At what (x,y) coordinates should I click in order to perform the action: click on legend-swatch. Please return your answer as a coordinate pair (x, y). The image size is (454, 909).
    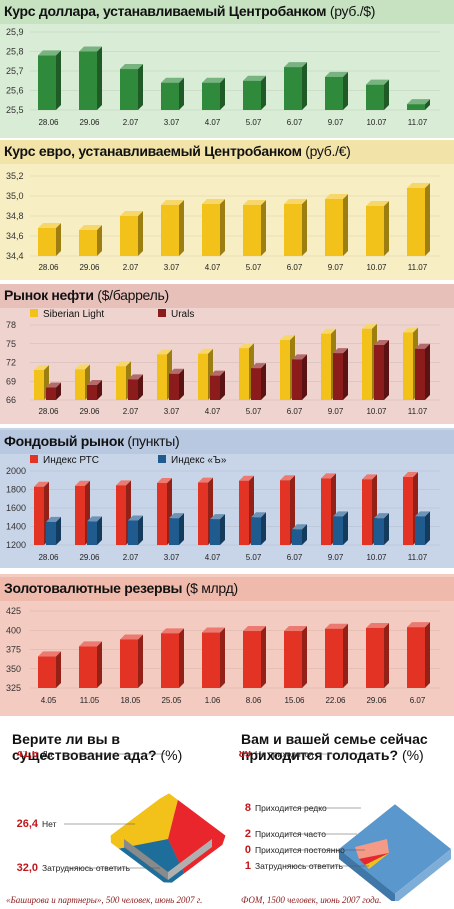
    Looking at the image, I should click on (162, 459).